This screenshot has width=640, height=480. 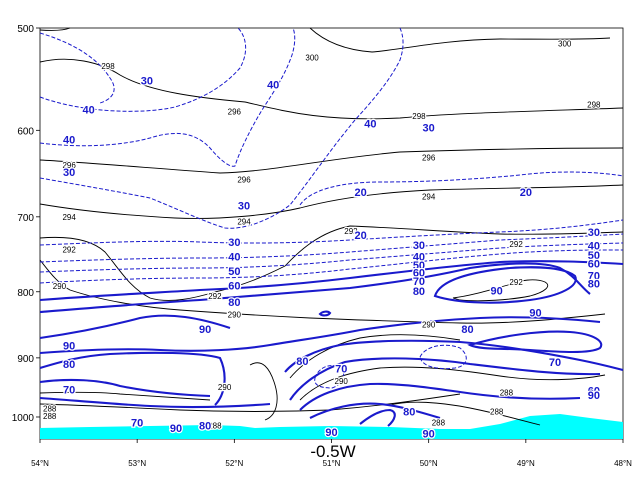 I want to click on x-tick-label-5: 49°N, so click(x=526, y=463).